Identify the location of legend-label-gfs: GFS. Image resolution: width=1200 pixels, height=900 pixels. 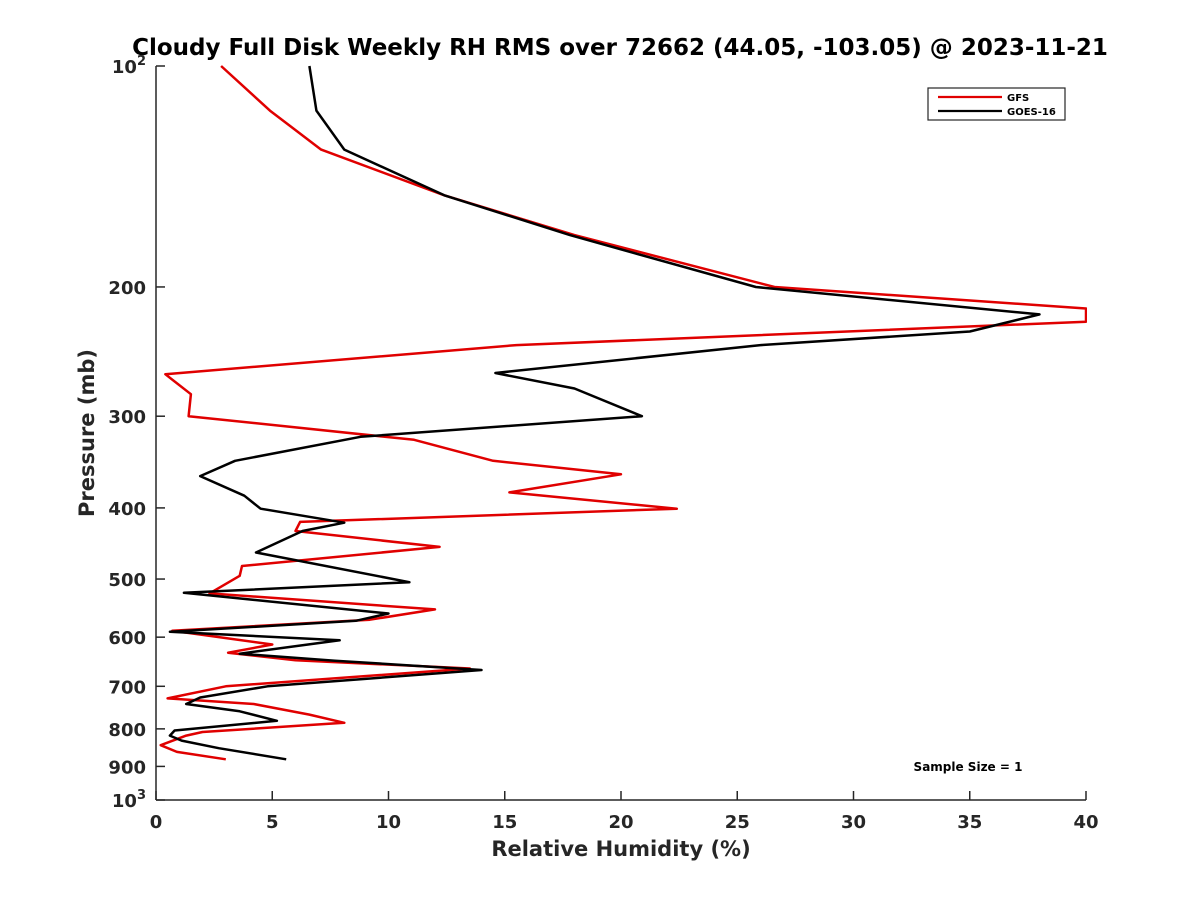
(1018, 98).